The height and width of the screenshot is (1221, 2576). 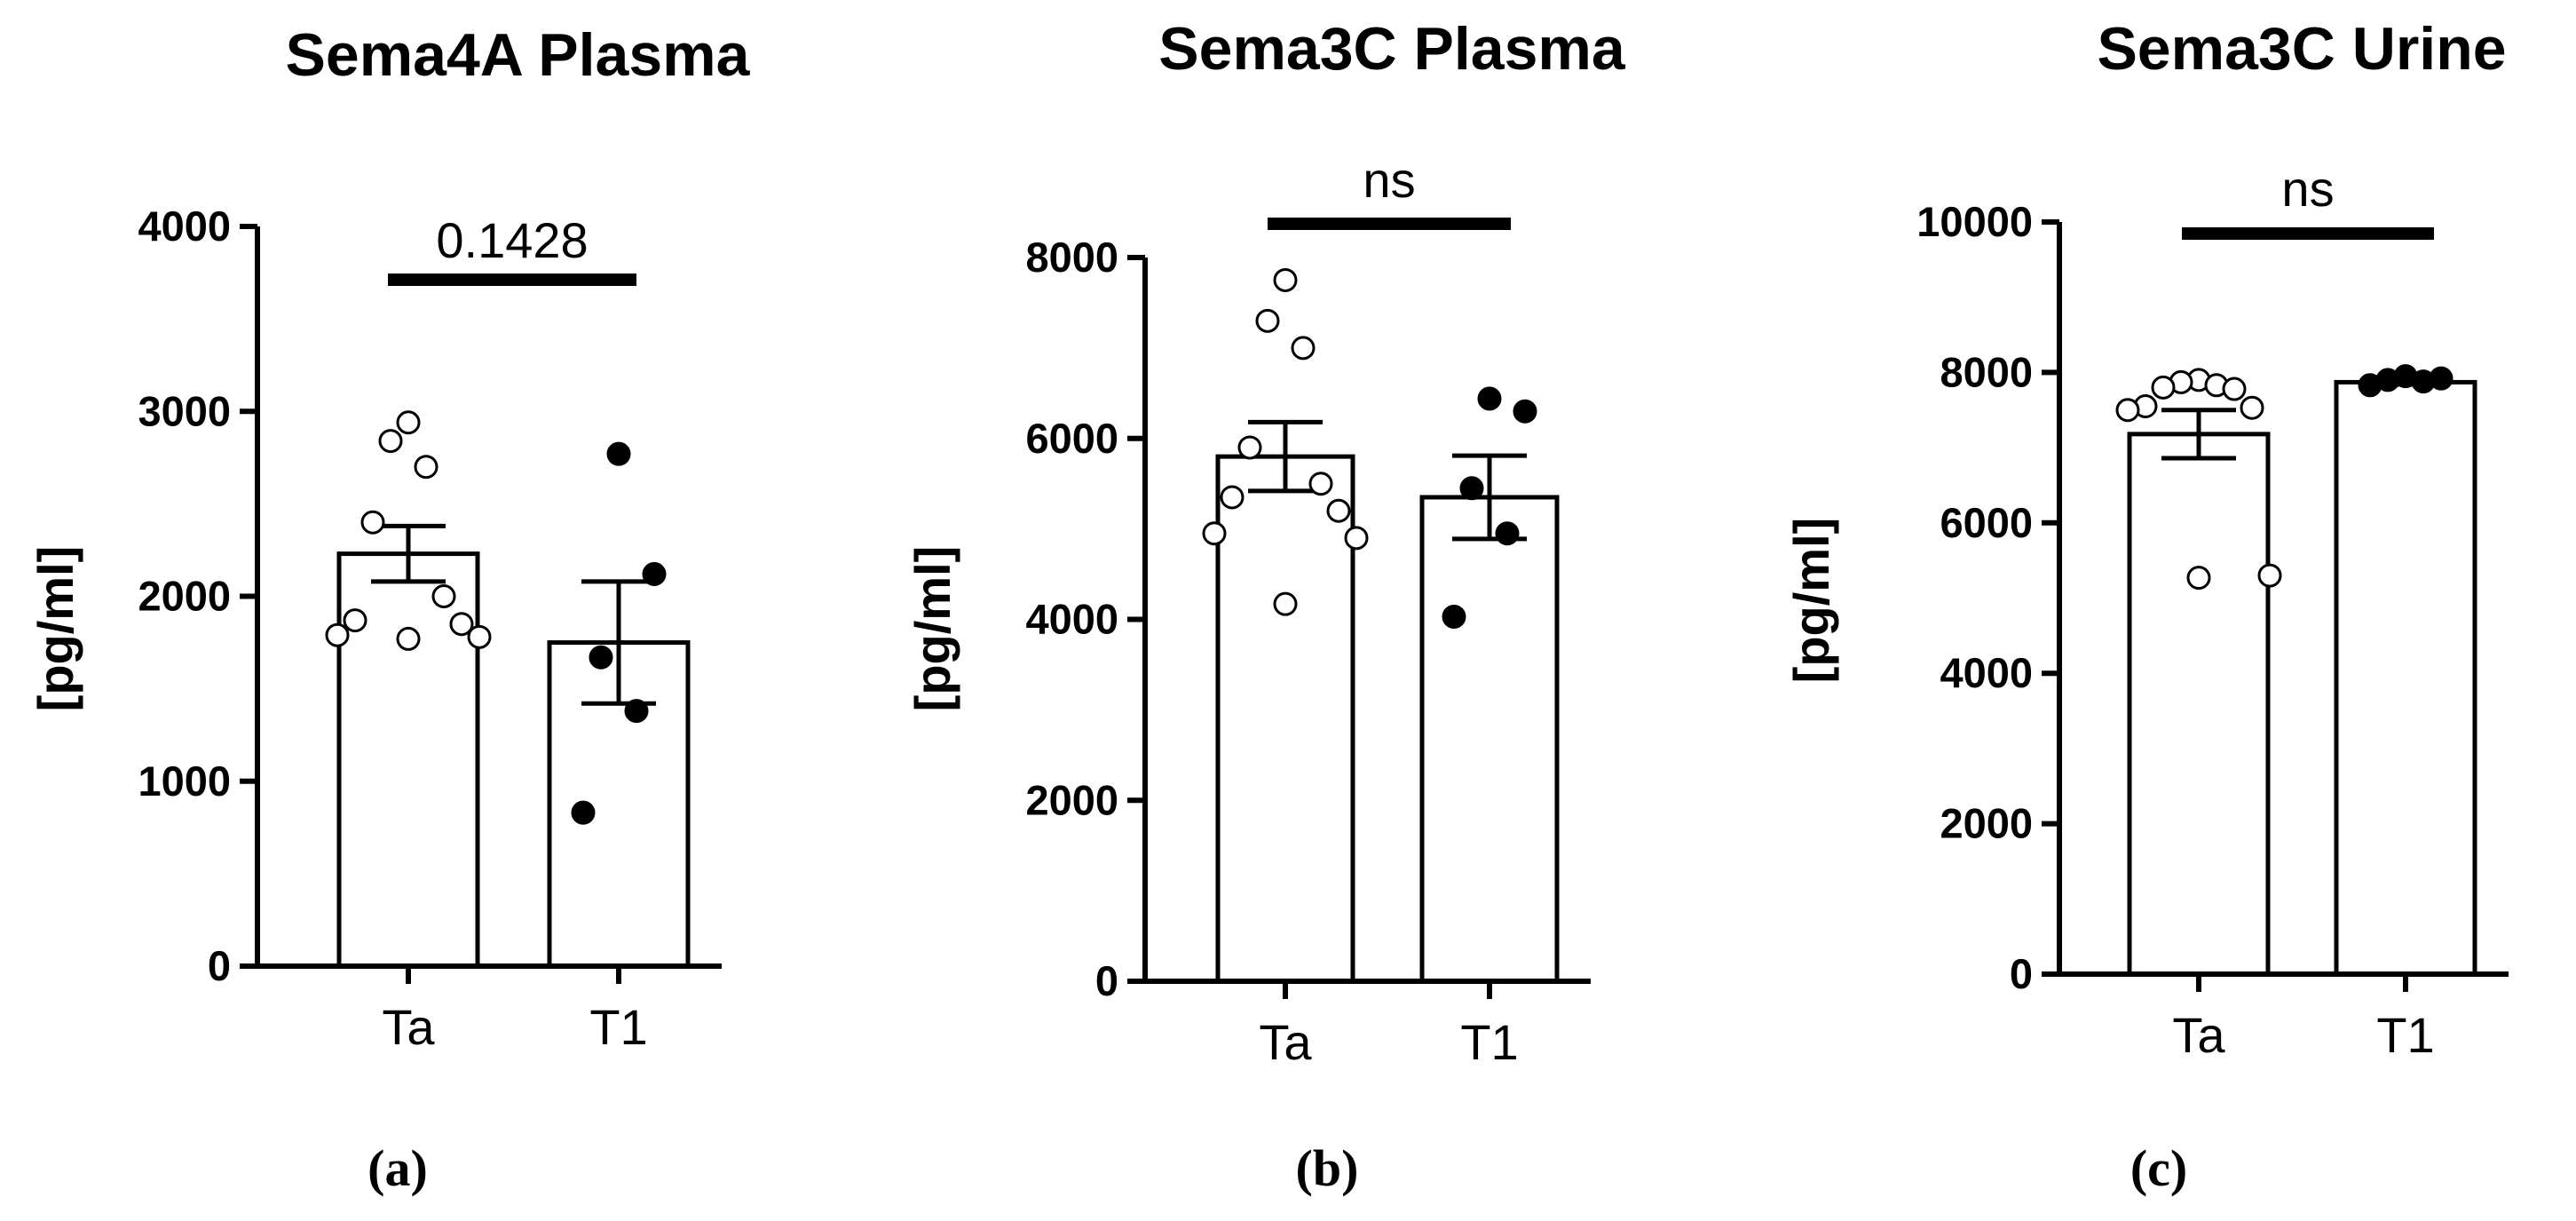 What do you see at coordinates (2301, 49) in the screenshot?
I see `chart-title: Sema3C Urine` at bounding box center [2301, 49].